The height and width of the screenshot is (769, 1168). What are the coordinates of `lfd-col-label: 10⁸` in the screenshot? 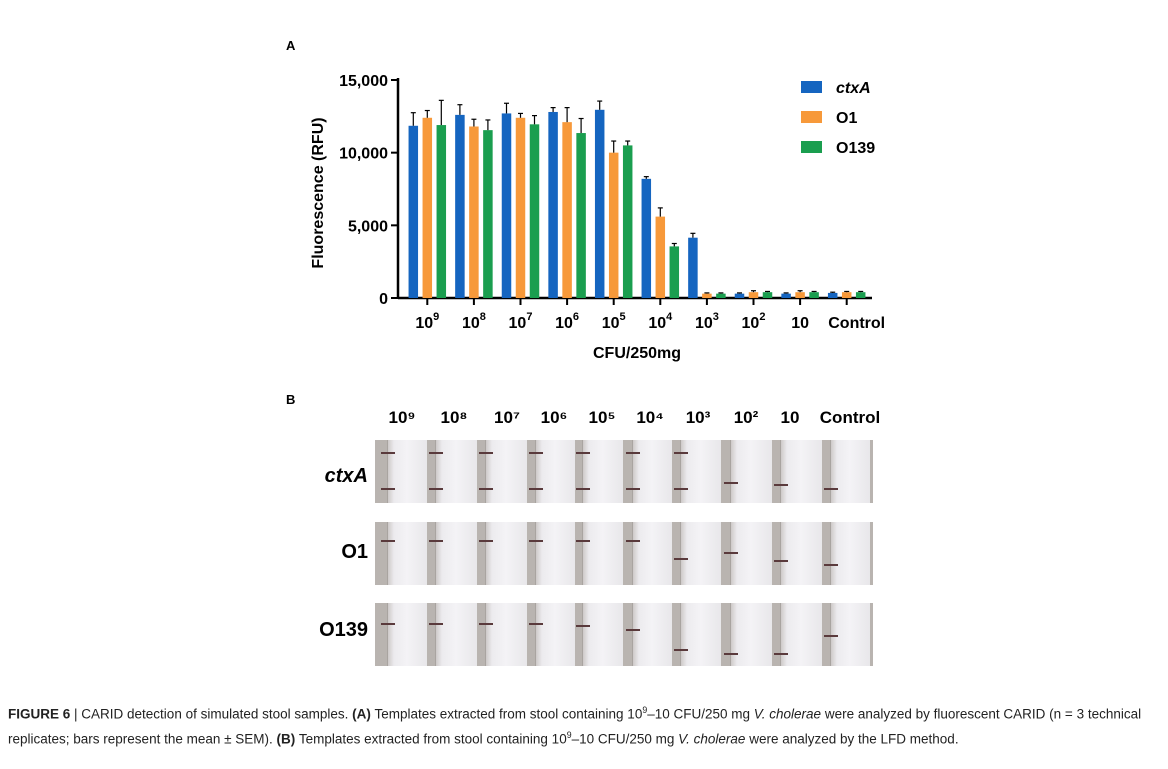 It's located at (454, 417).